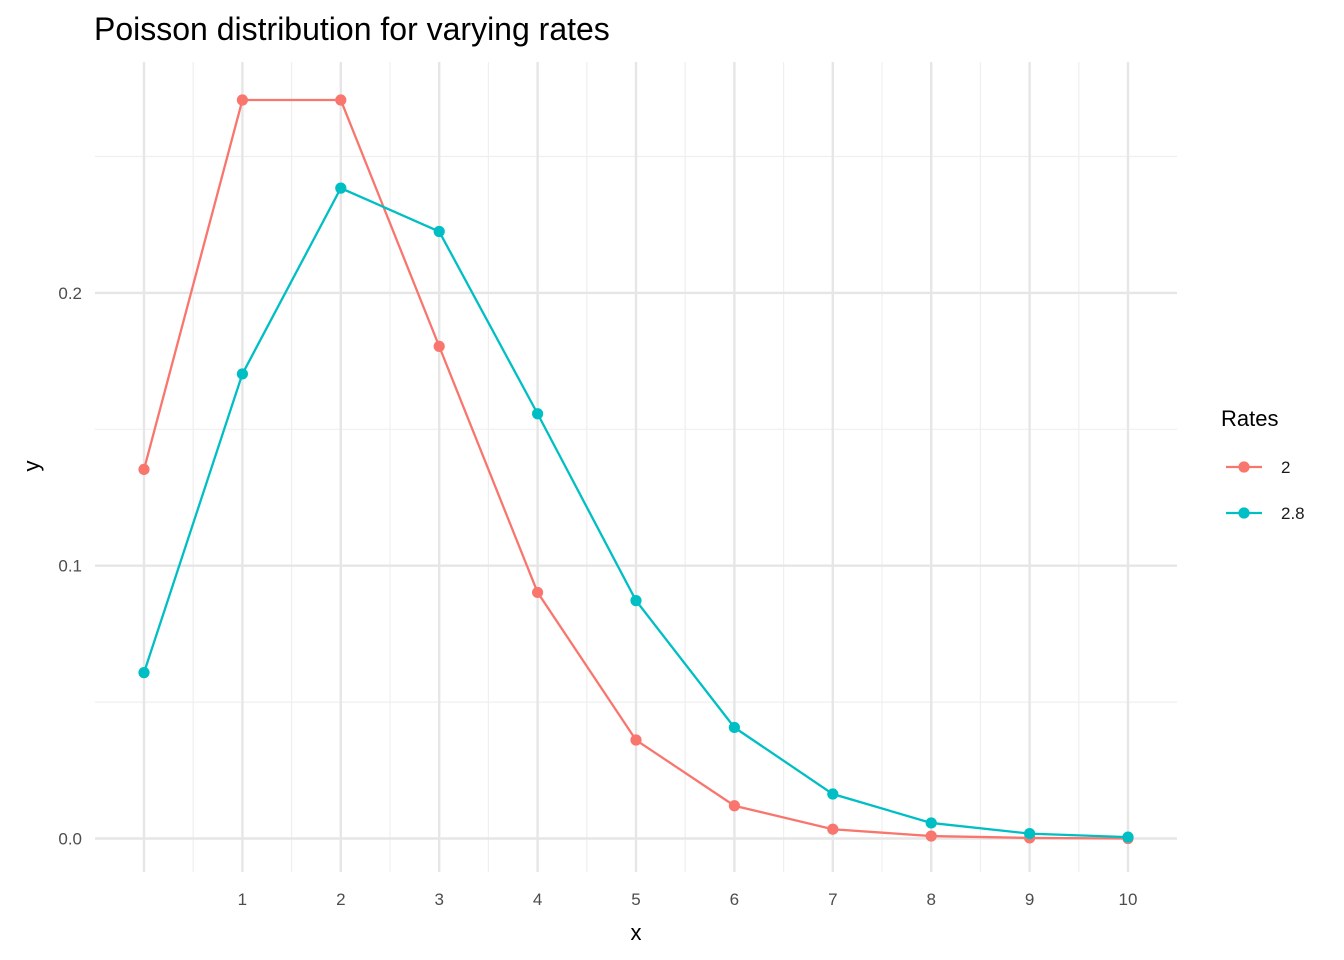 The image size is (1344, 960). Describe the element at coordinates (352, 29) in the screenshot. I see `chart-title: Poisson distribution for varying rates` at that location.